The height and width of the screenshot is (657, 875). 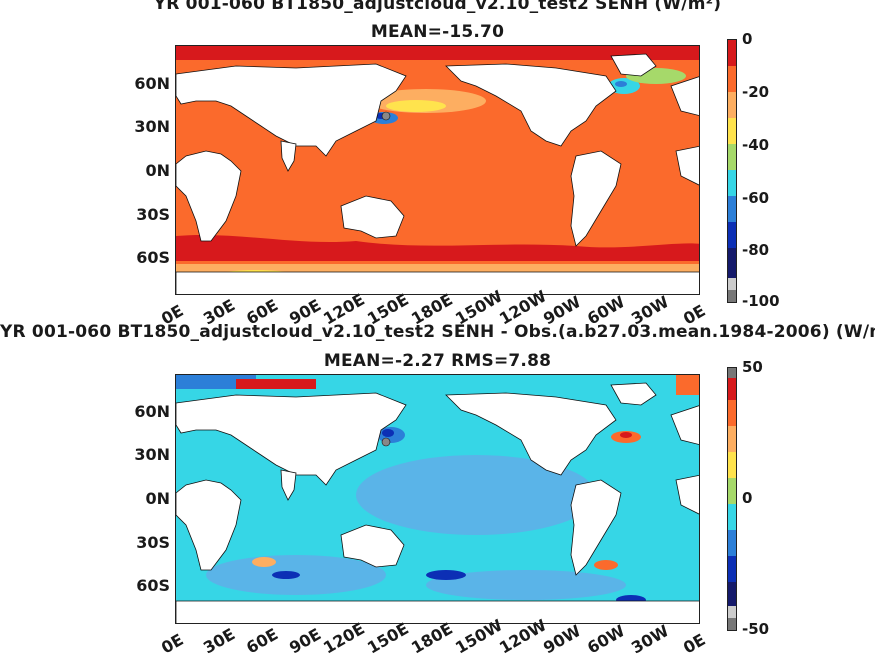 I want to click on top-lat-label-0n: 0N, so click(x=157, y=170).